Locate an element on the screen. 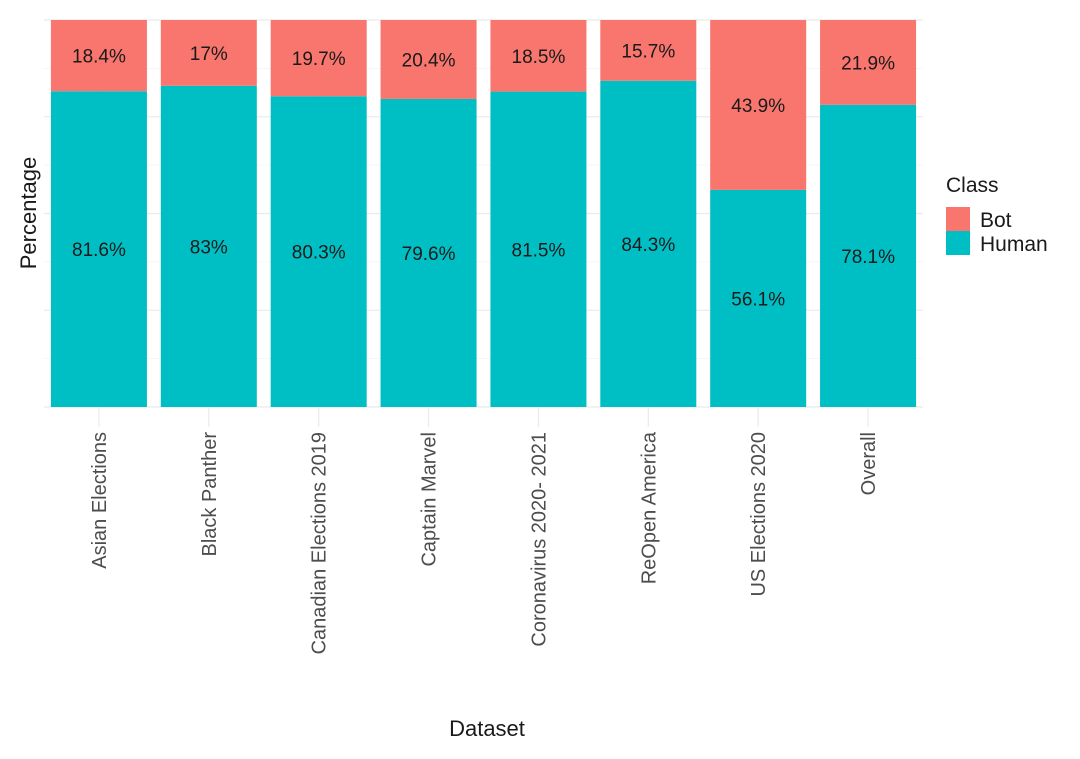  bar-label-human: 56.1% is located at coordinates (758, 299).